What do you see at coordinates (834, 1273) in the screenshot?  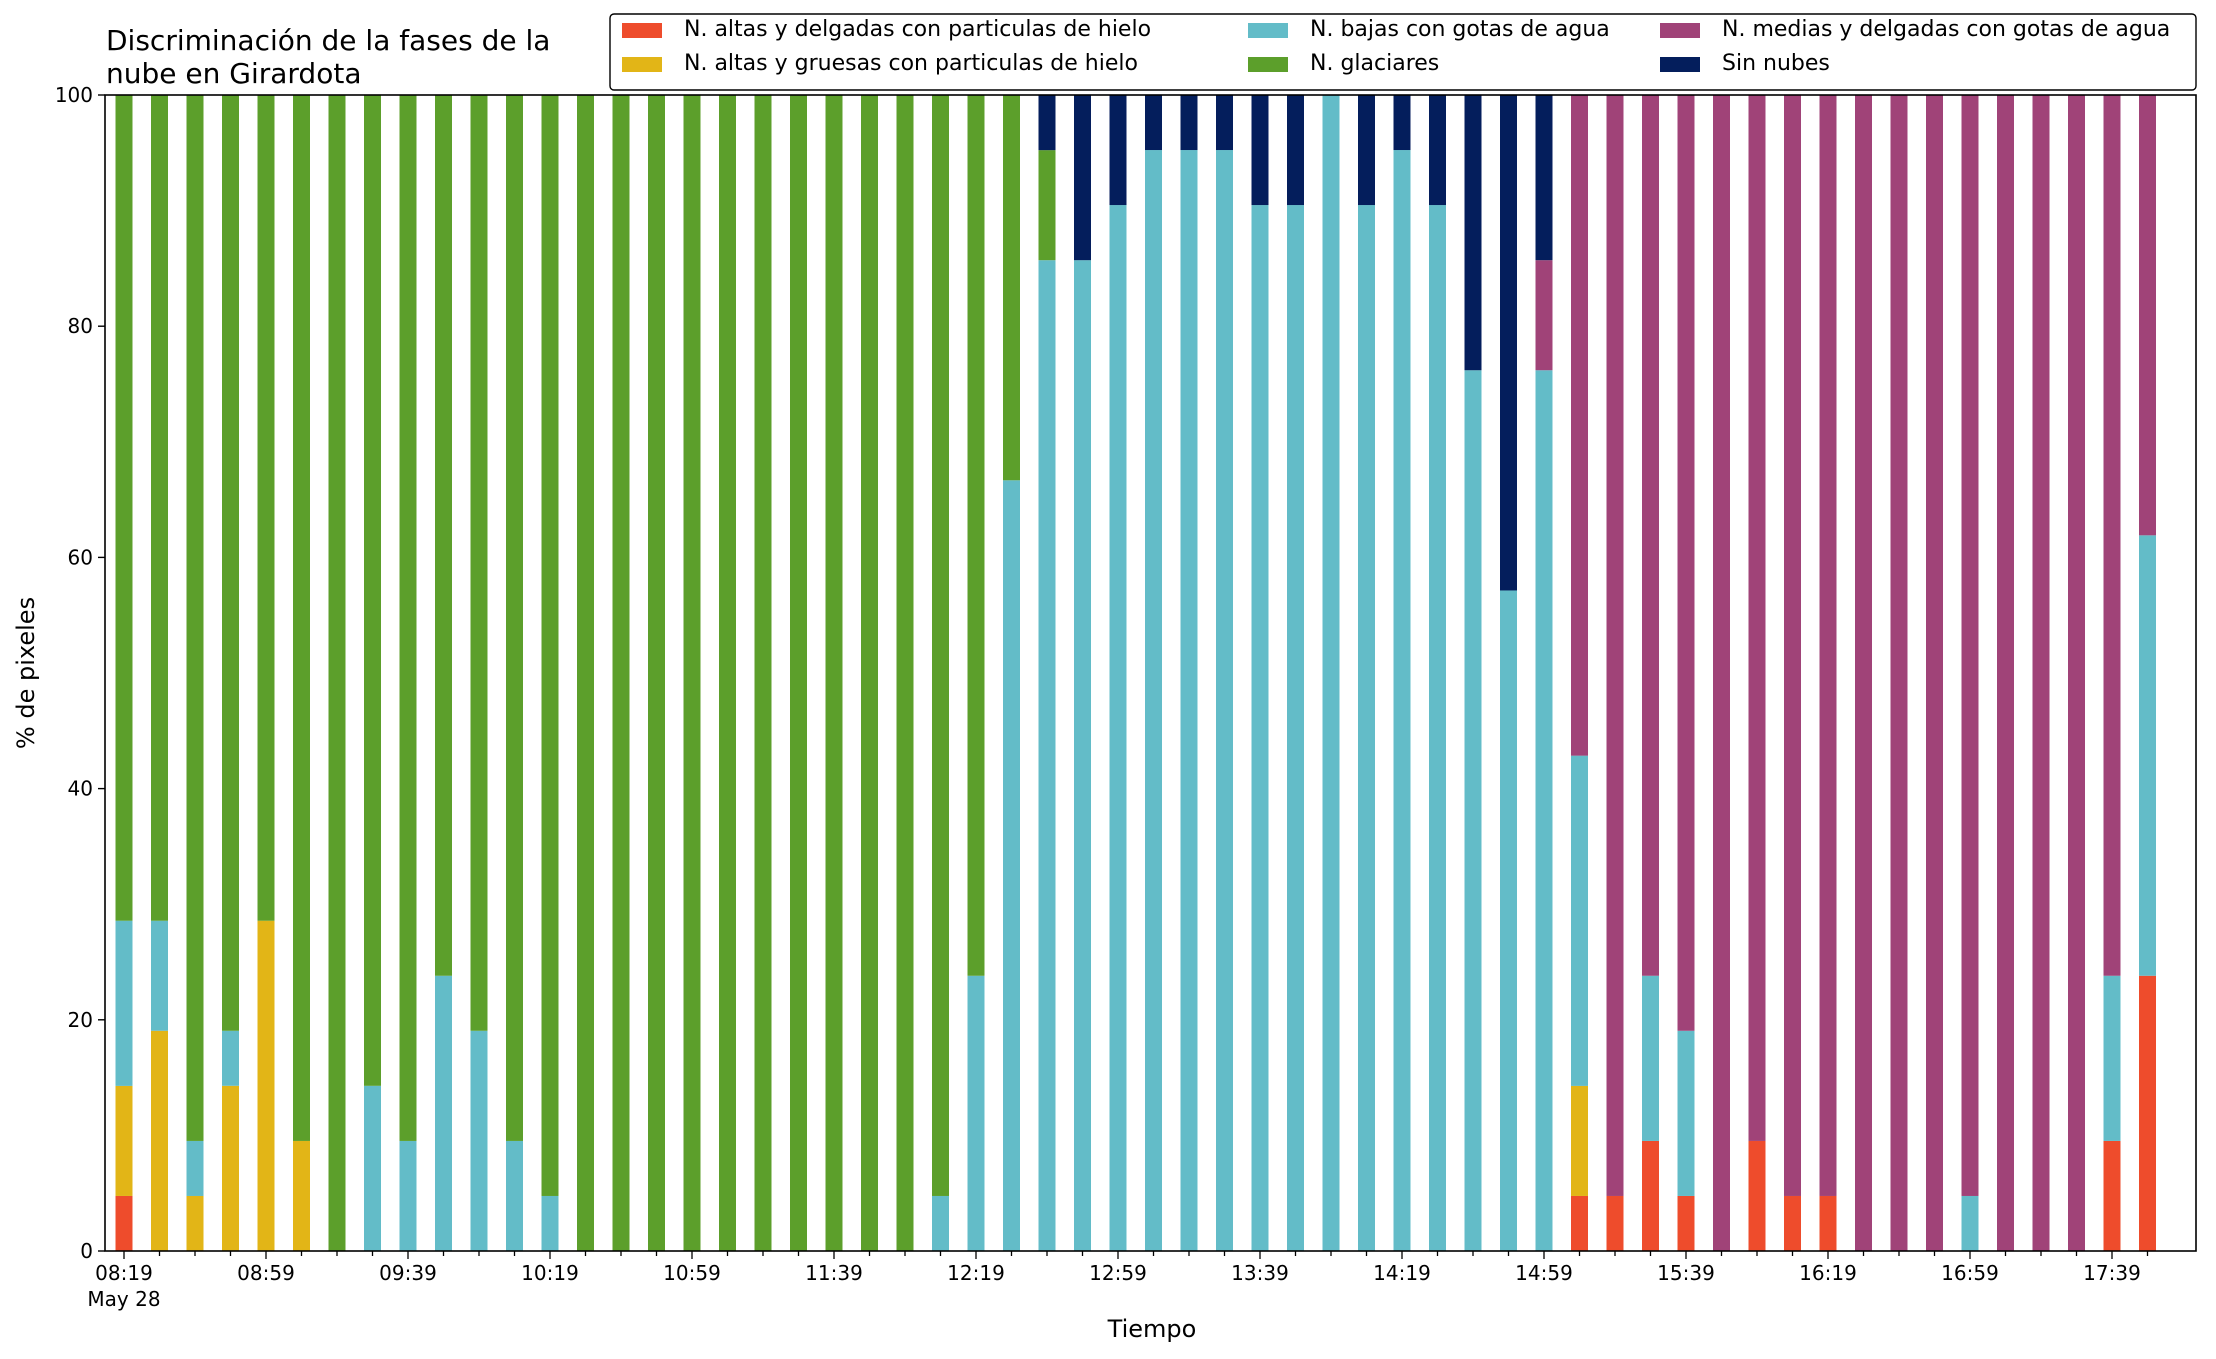 I see `x-tick-label: 11:39` at bounding box center [834, 1273].